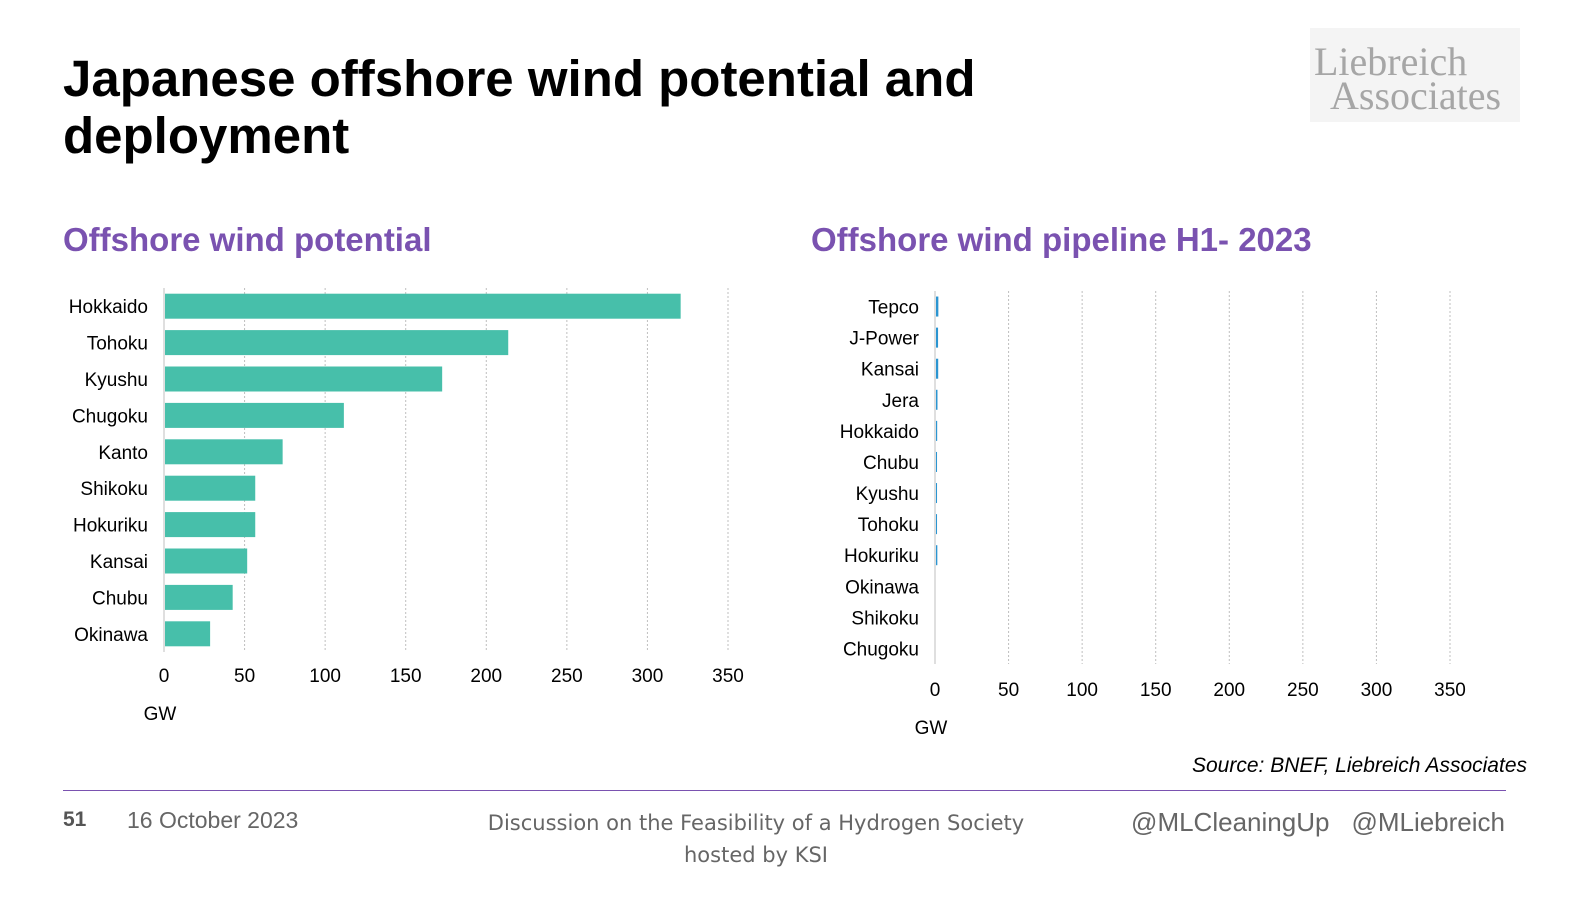 The image size is (1592, 898). What do you see at coordinates (879, 432) in the screenshot?
I see `pipeline-category-label: Hokkaido` at bounding box center [879, 432].